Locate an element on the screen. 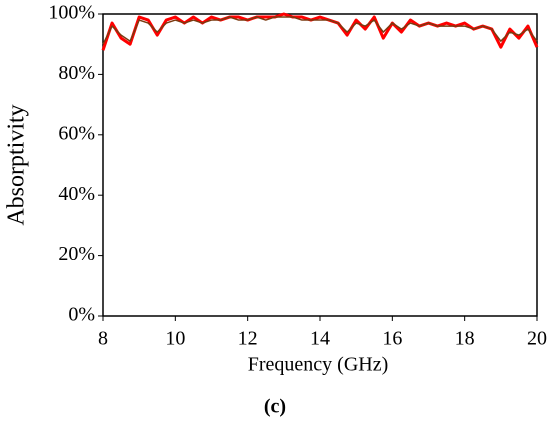 The width and height of the screenshot is (550, 425). y-tick-label: 100% is located at coordinates (71, 13).